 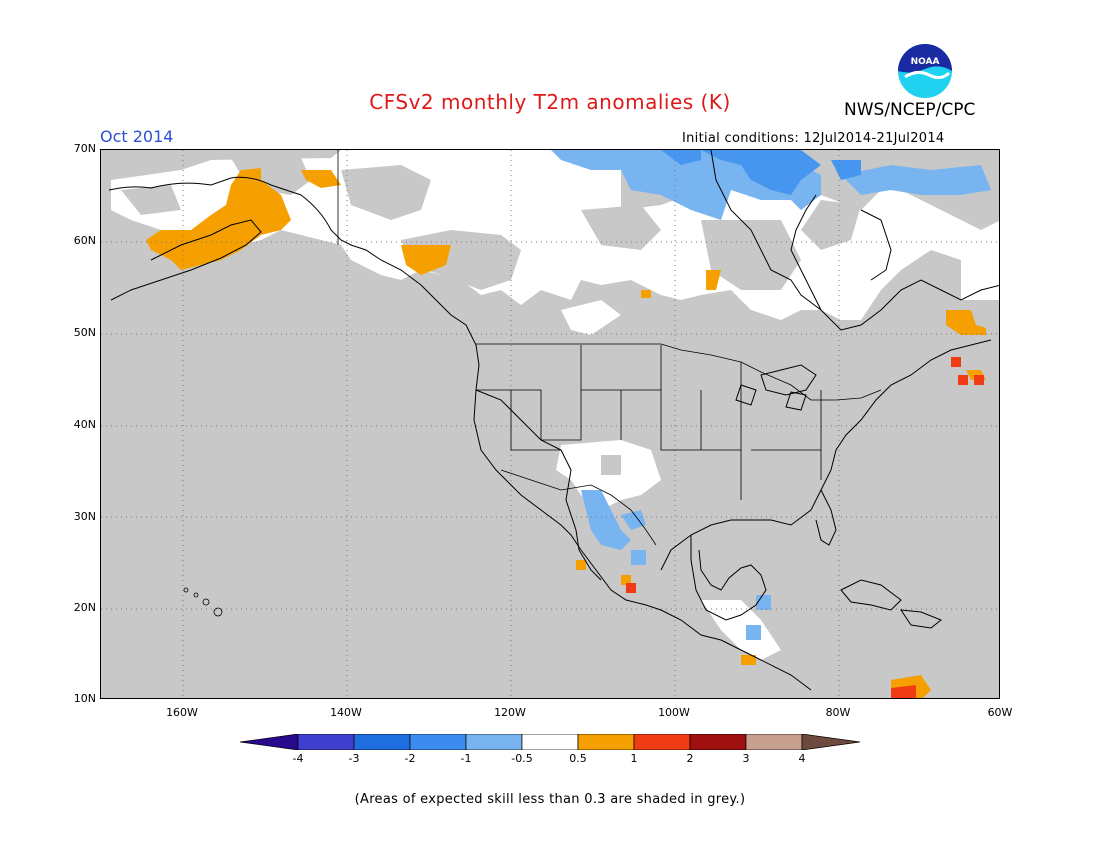 I want to click on colorbar-label: 0.5, so click(x=578, y=758).